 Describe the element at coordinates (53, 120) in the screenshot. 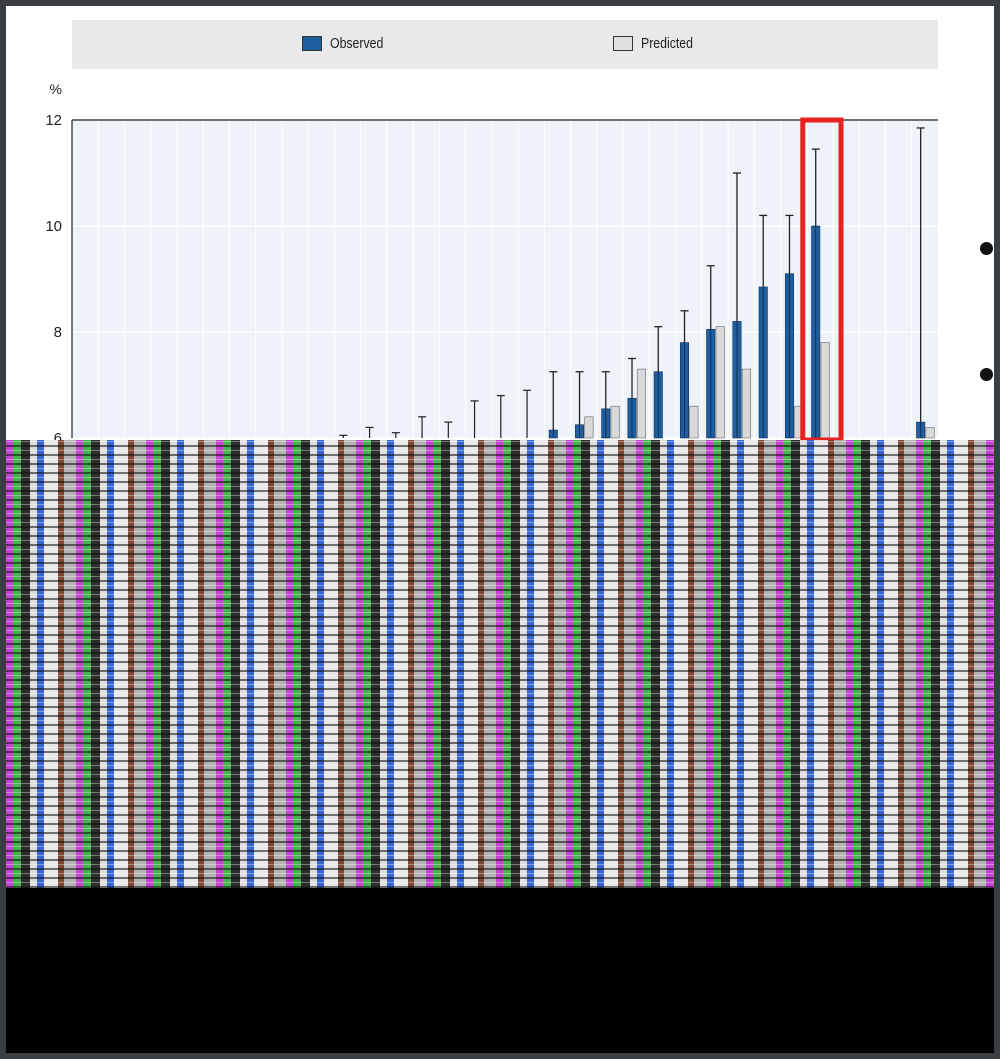

I see `y-tick-label: 12` at that location.